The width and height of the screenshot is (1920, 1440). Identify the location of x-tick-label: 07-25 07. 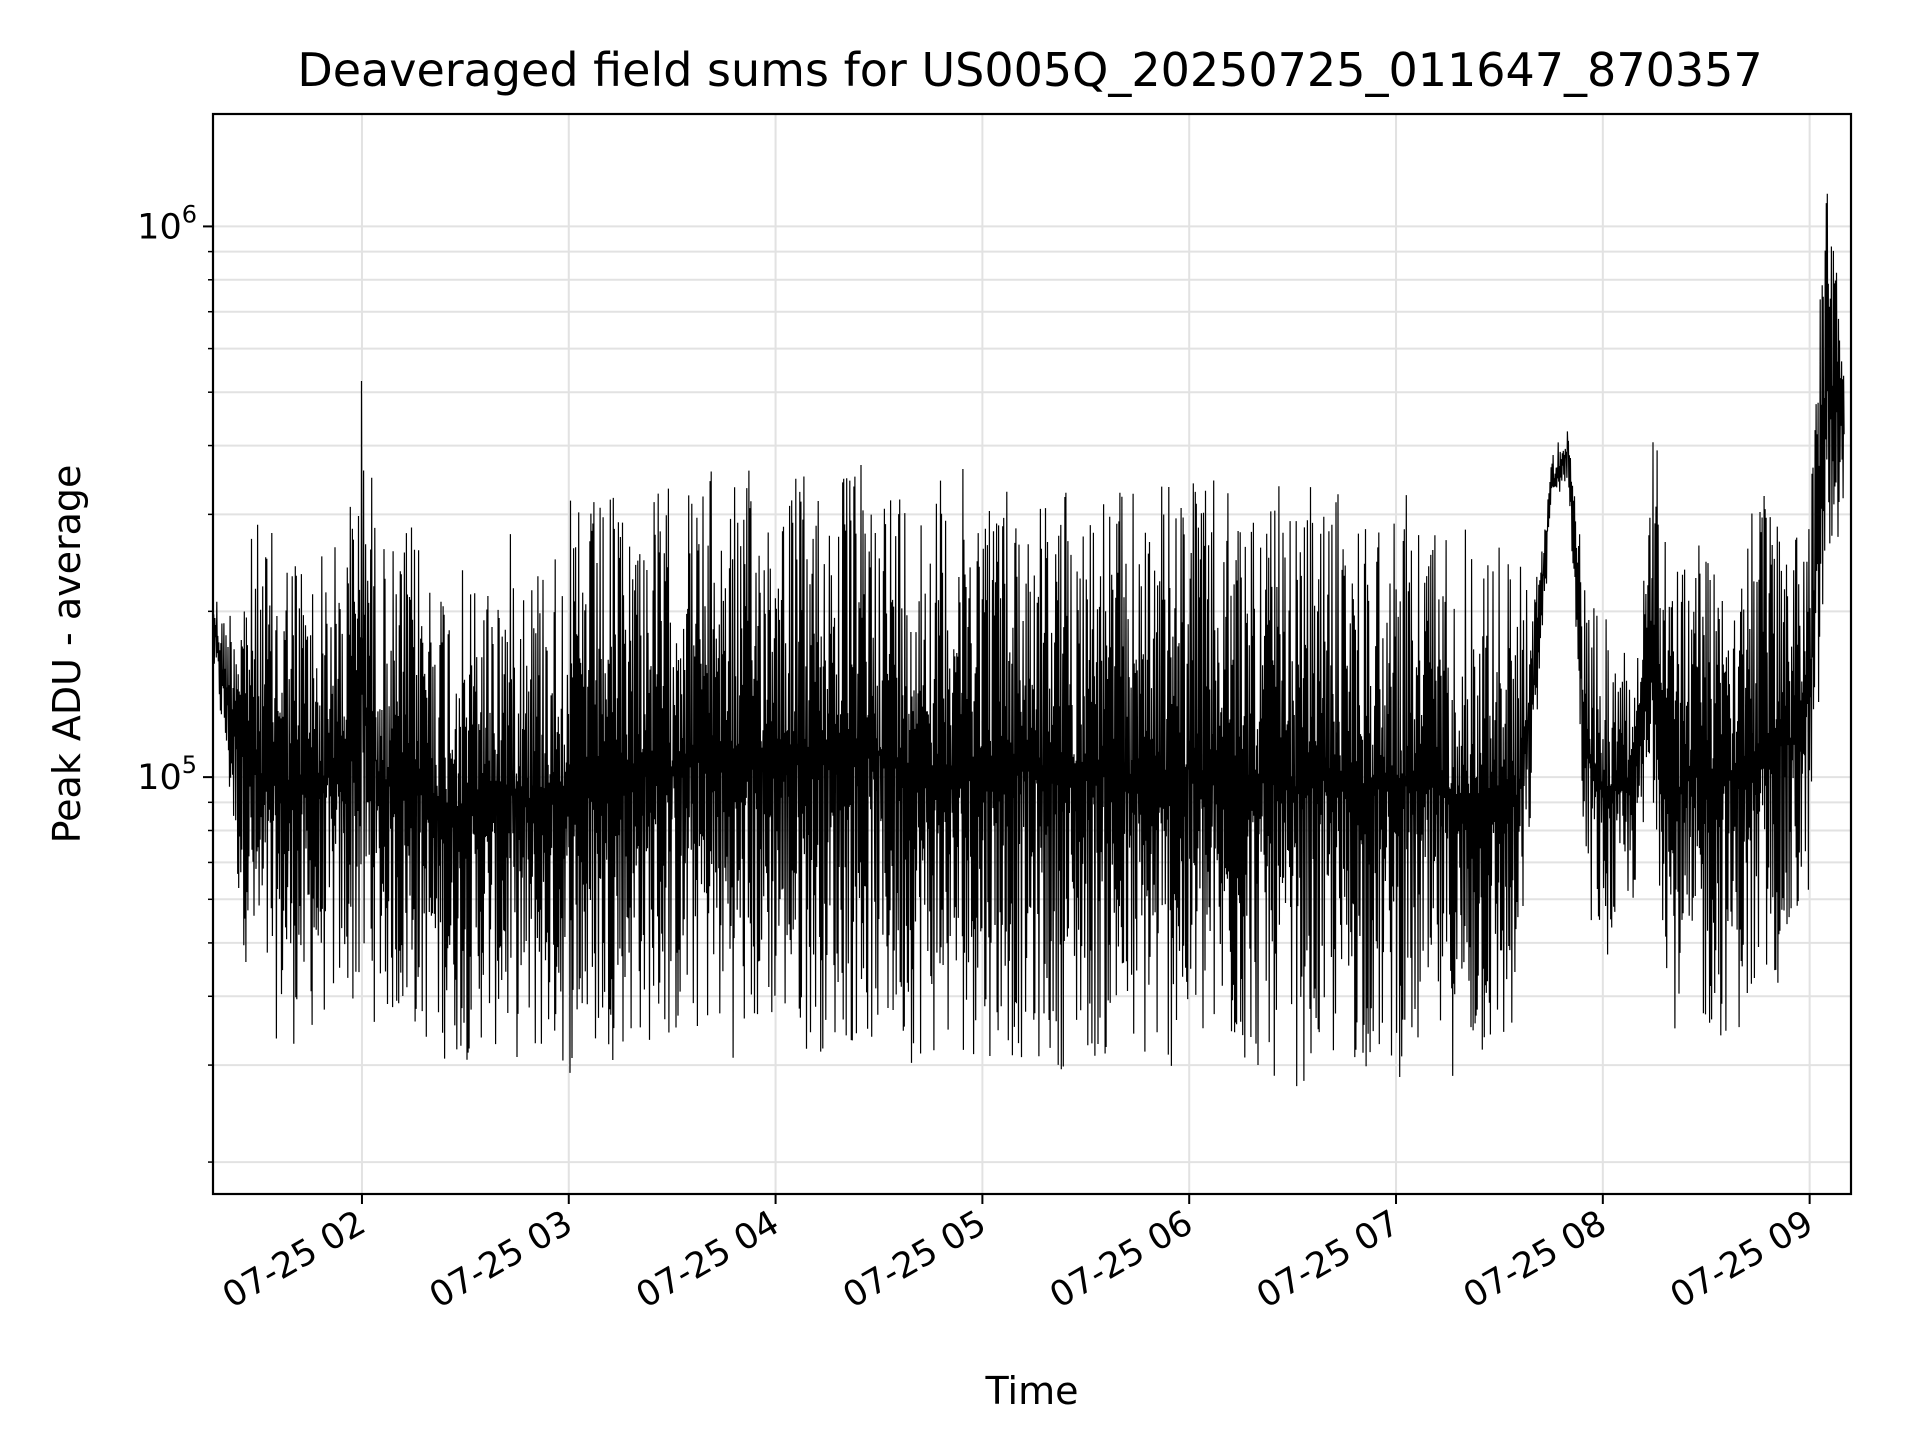
(1328, 1259).